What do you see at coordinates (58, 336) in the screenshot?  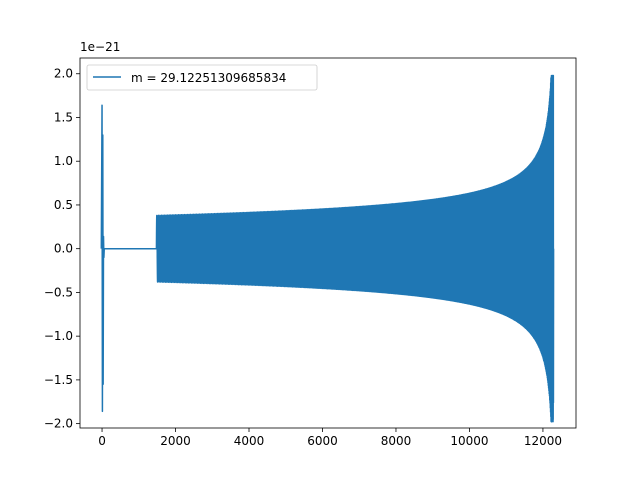 I see `y-tick-label: −1.0` at bounding box center [58, 336].